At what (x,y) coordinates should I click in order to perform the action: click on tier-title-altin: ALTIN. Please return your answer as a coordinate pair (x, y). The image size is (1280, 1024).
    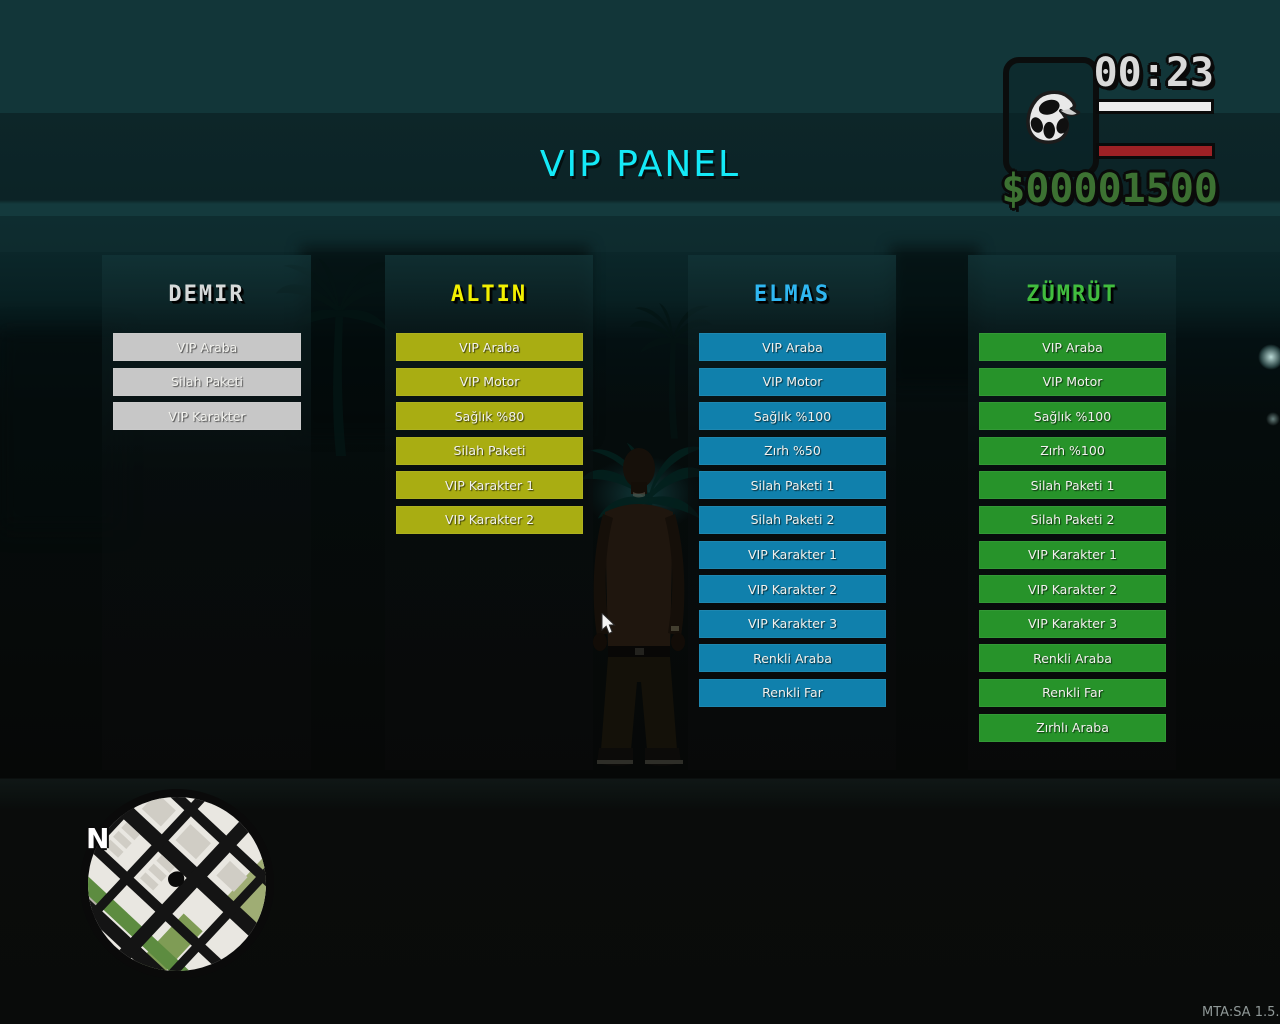
    Looking at the image, I should click on (489, 294).